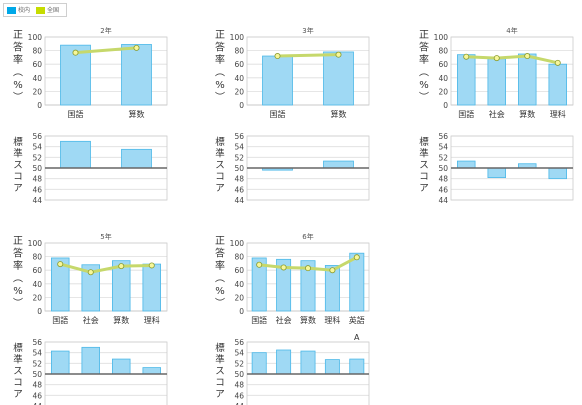  Describe the element at coordinates (307, 30) in the screenshot. I see `chart-title: 3年` at that location.